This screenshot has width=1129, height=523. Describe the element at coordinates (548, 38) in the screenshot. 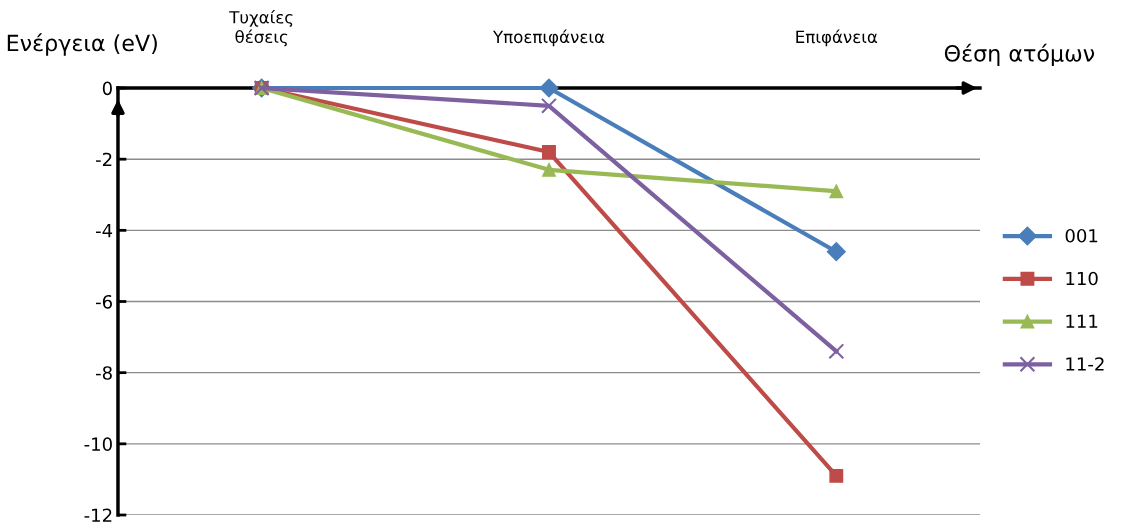

I see `x-tick-label: Υποεπιφάνεια` at that location.